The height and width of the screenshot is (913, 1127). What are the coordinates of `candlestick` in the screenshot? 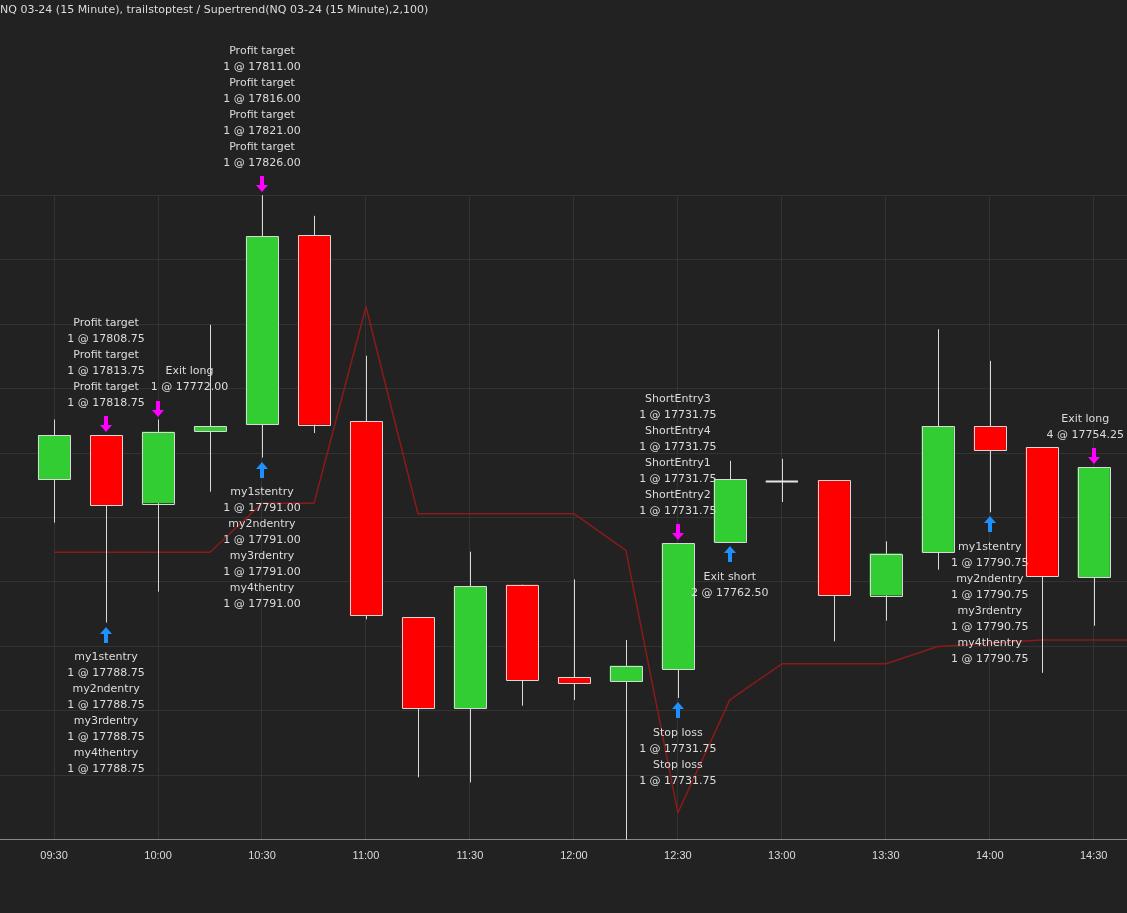 It's located at (781, 480).